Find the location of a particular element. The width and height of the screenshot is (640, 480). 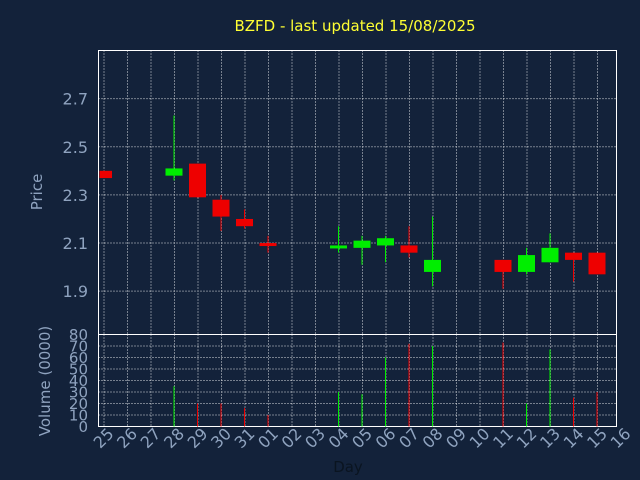

volume-y-tick-label: 70 is located at coordinates (78, 347).